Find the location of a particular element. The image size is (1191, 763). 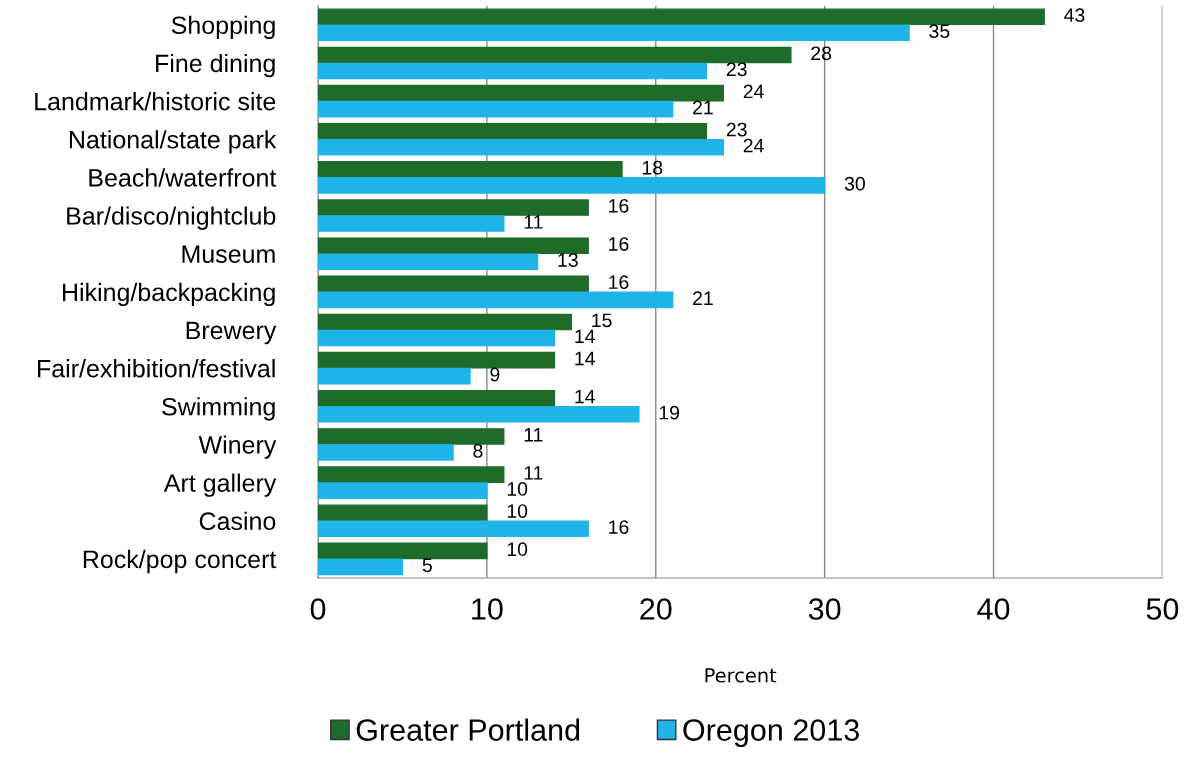

y-tick-label: Bar/disco/nightclub is located at coordinates (171, 218).